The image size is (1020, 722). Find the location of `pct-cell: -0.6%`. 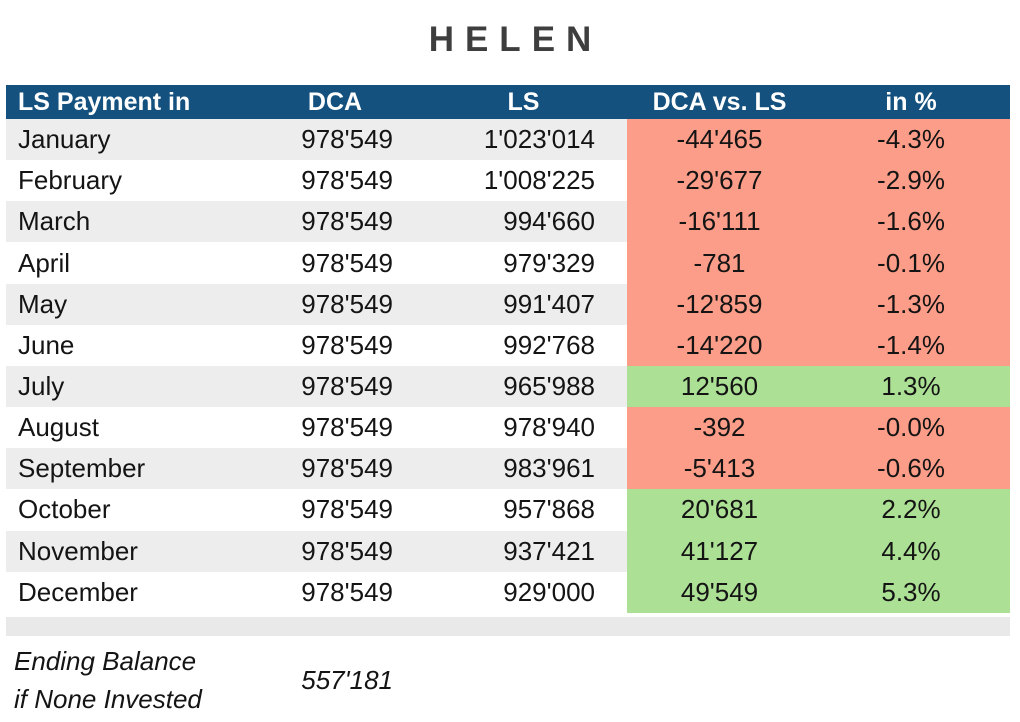

pct-cell: -0.6% is located at coordinates (911, 469).